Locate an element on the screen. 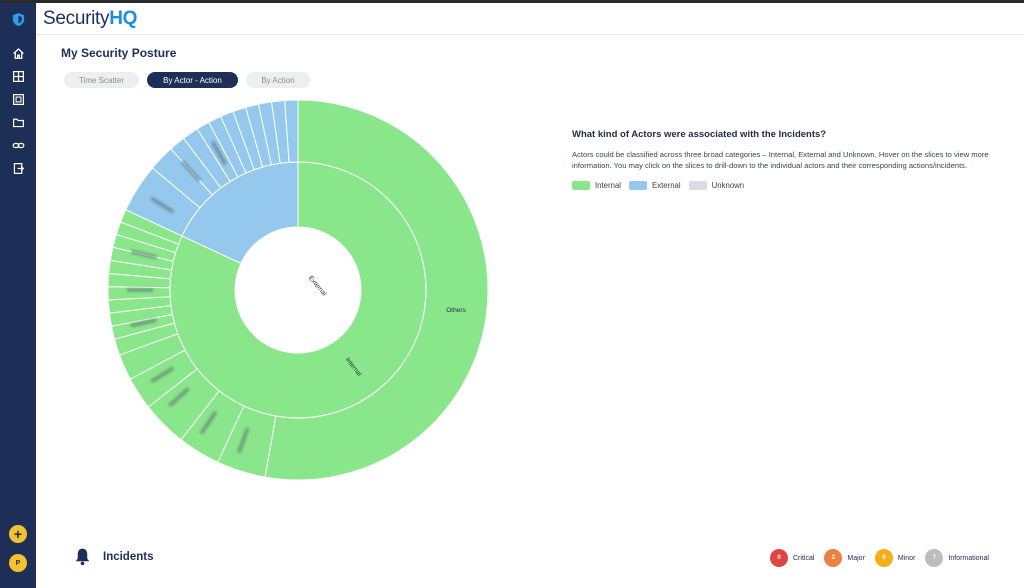  logo-text: Security is located at coordinates (76, 18).